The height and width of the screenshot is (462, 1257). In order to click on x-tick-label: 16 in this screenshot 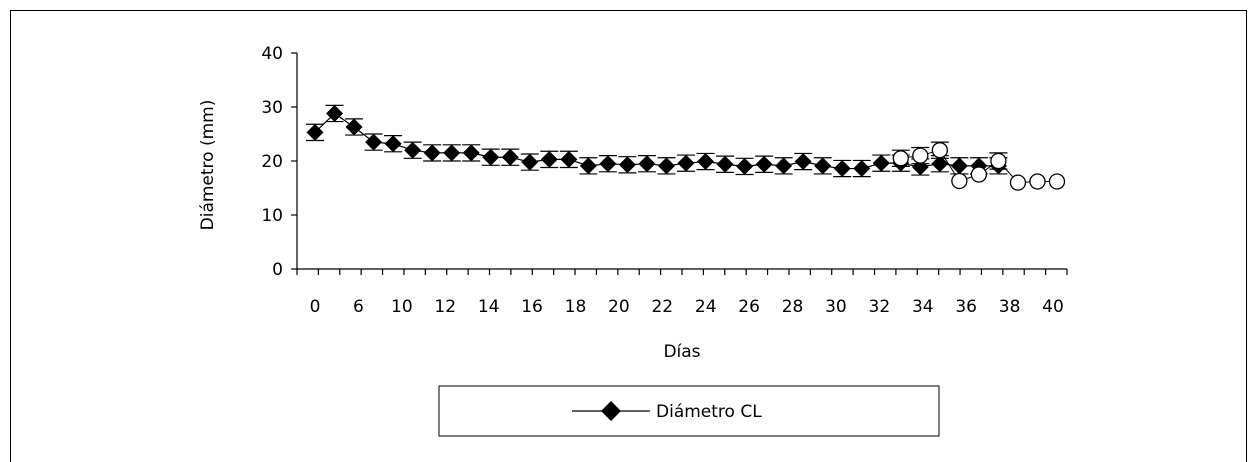, I will do `click(532, 307)`.